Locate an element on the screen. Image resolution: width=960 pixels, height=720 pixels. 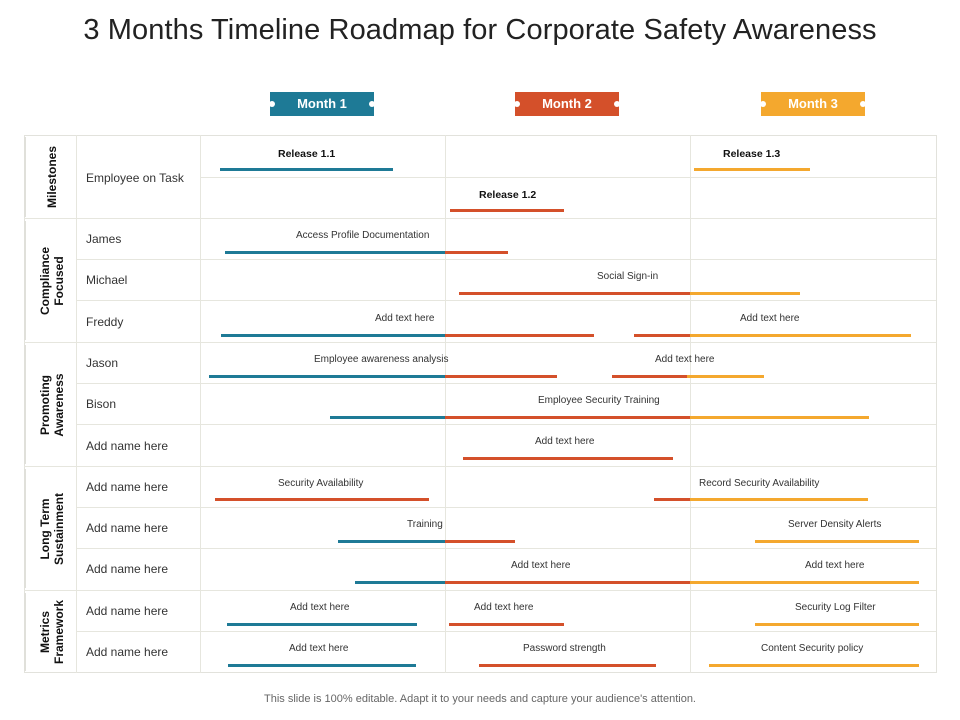
month-2-header: Month 2 is located at coordinates (567, 104).